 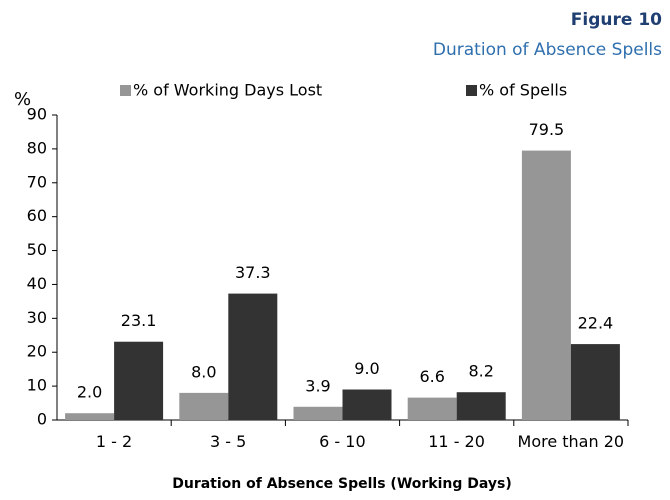 I want to click on data-label: 37.3, so click(x=253, y=272).